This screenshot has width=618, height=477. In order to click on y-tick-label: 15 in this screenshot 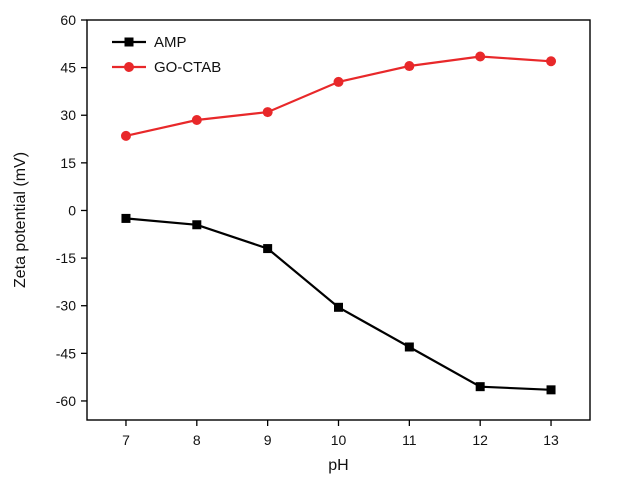, I will do `click(68, 163)`.